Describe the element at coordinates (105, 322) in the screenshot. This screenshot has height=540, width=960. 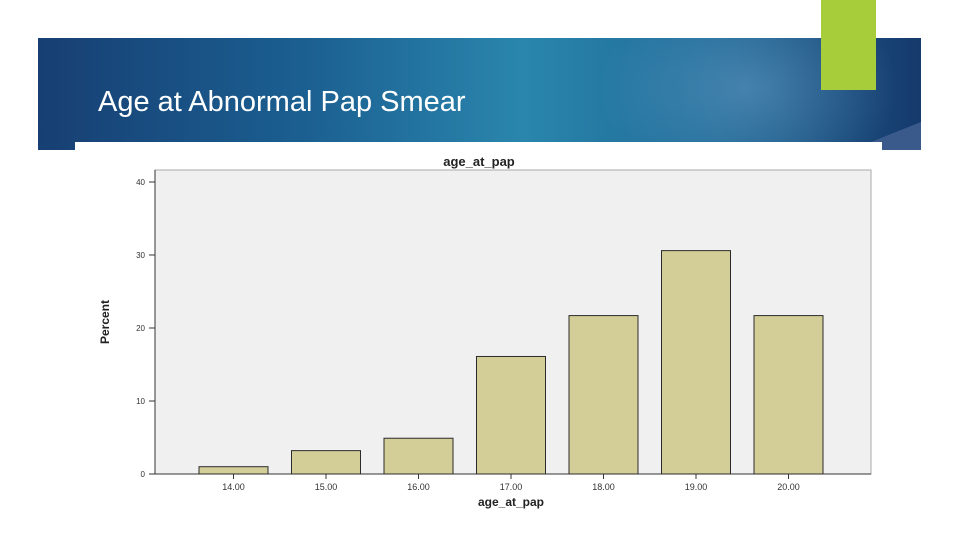
I see `y-axis-label: Percent` at that location.